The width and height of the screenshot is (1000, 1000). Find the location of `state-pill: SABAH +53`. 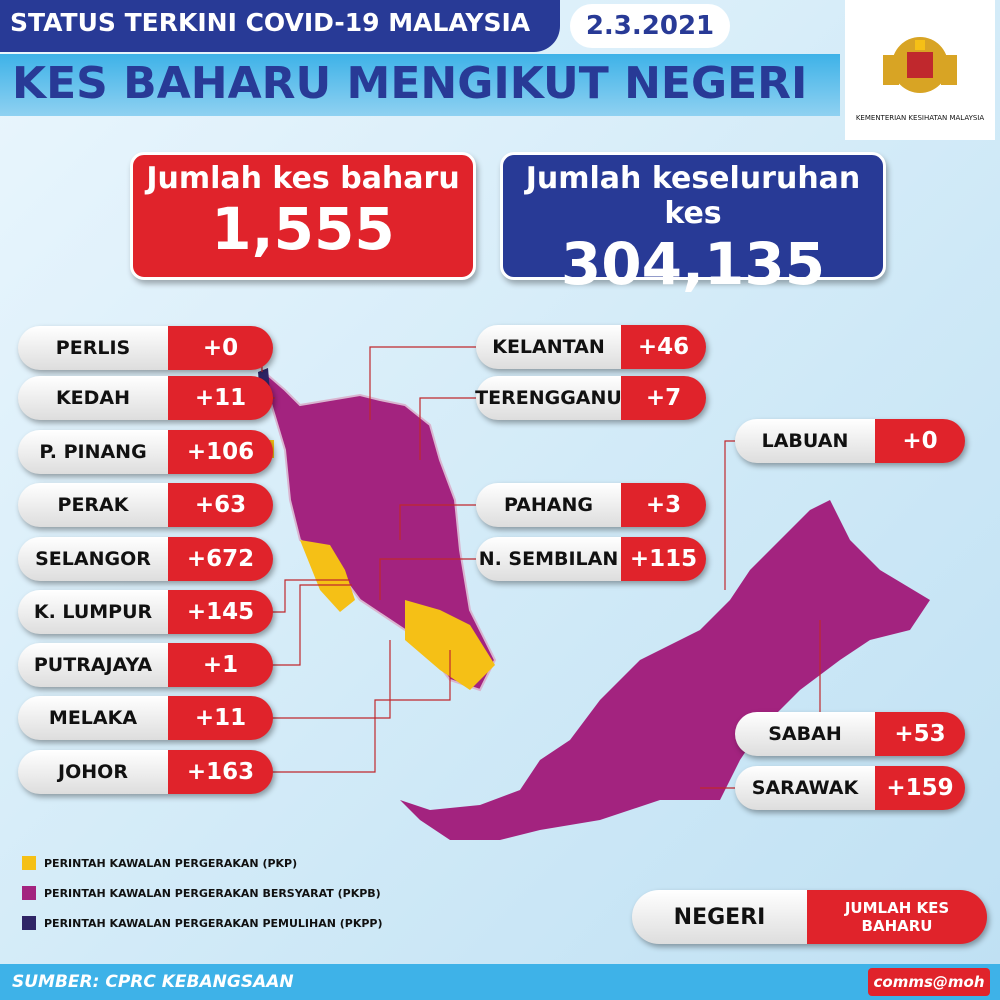

state-pill: SABAH +53 is located at coordinates (850, 734).